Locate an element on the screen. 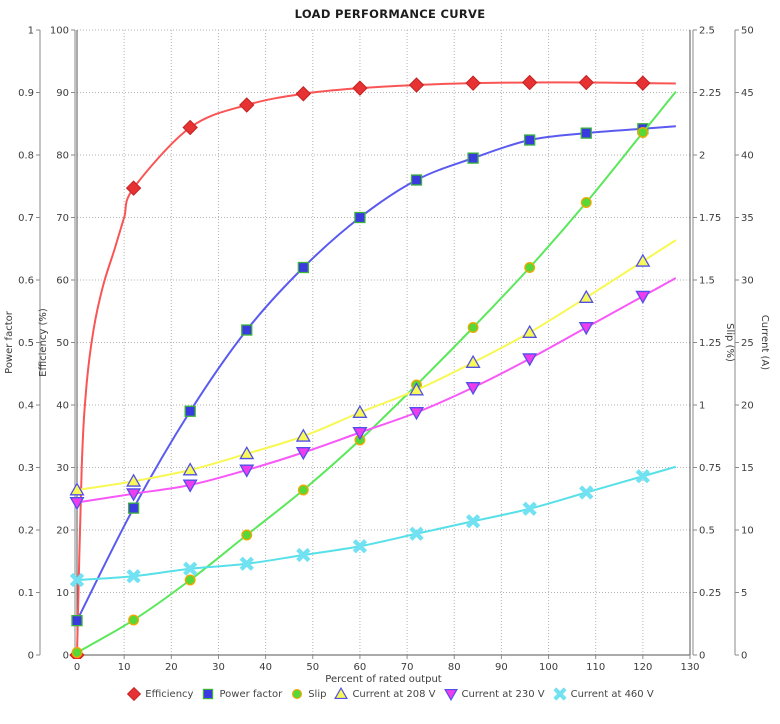 Image resolution: width=780 pixels, height=724 pixels. current-tick-label: 30 is located at coordinates (747, 281).